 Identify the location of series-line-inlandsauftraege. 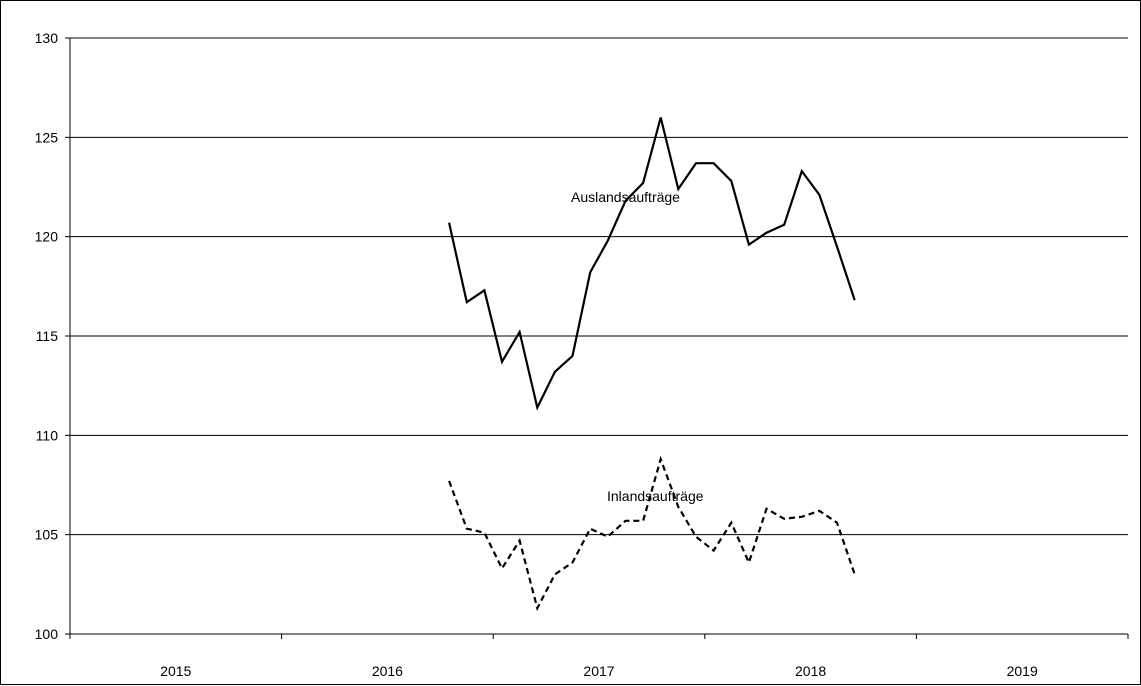
(652, 533).